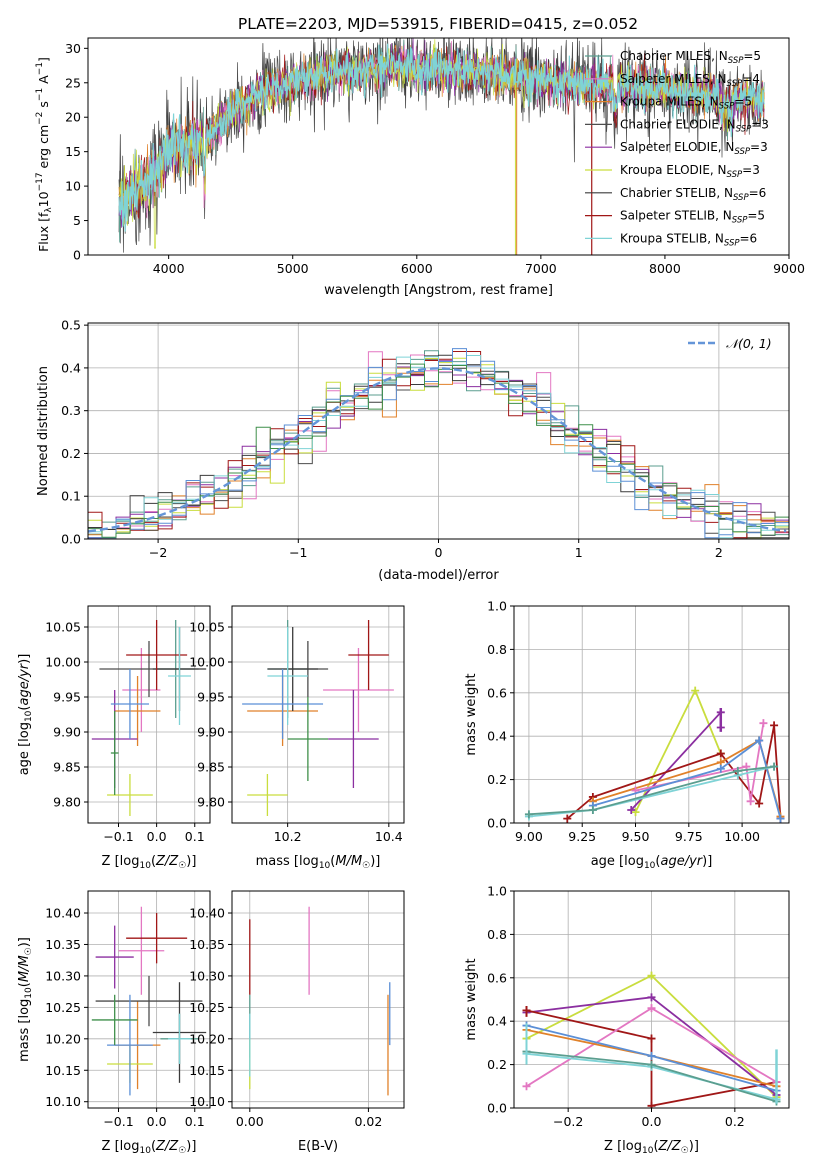  I want to click on x-tick-label: 10.2, so click(288, 836).